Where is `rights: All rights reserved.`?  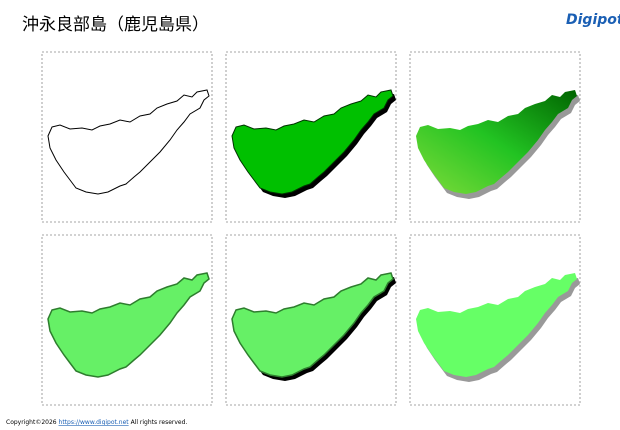 rights: All rights reserved. is located at coordinates (159, 422).